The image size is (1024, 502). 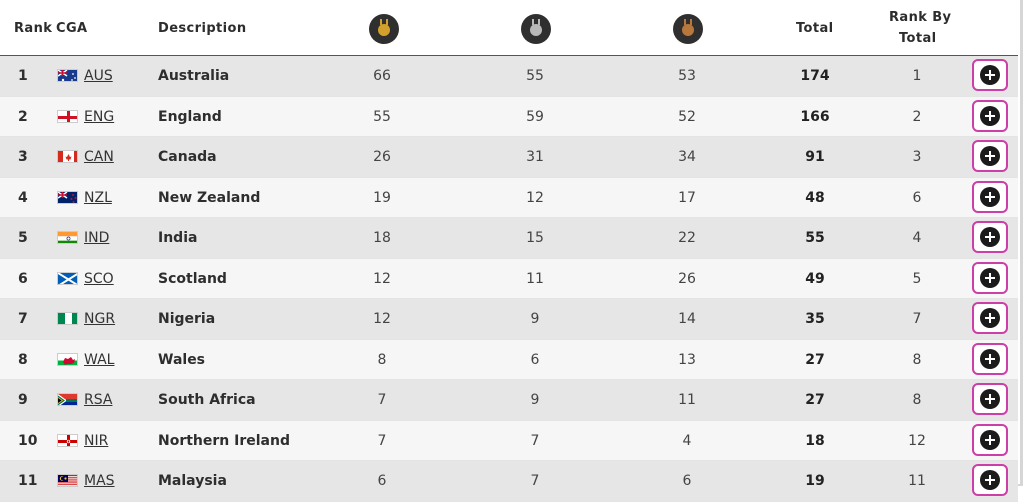 I want to click on cga-code-link: AUS, so click(x=98, y=76).